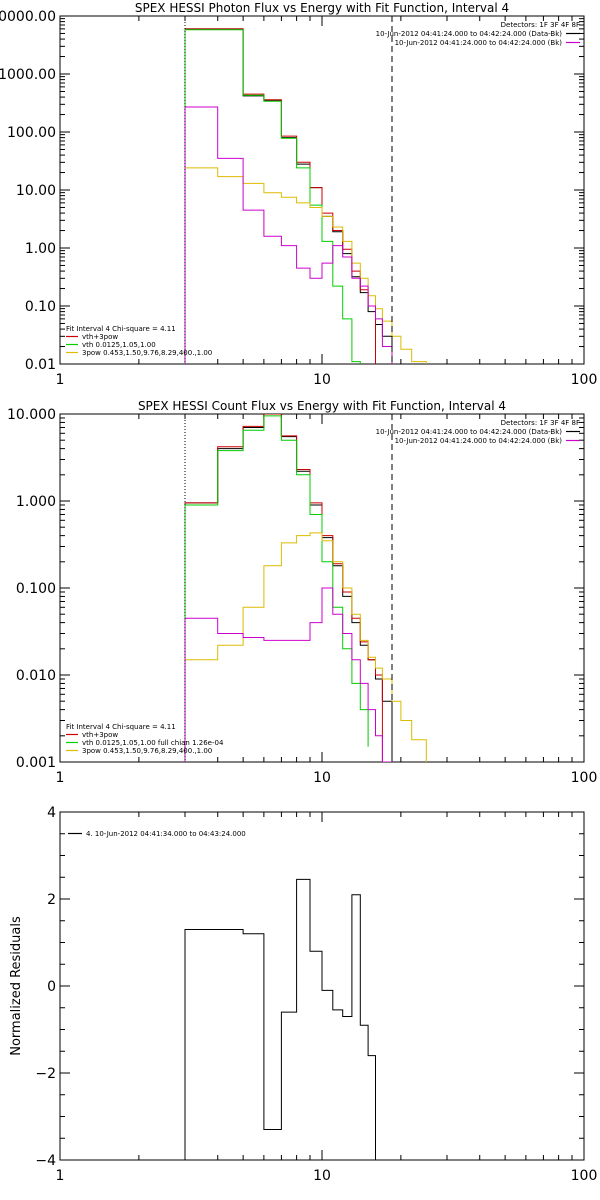 Image resolution: width=600 pixels, height=1200 pixels. I want to click on series-data-bk, so click(288, 588).